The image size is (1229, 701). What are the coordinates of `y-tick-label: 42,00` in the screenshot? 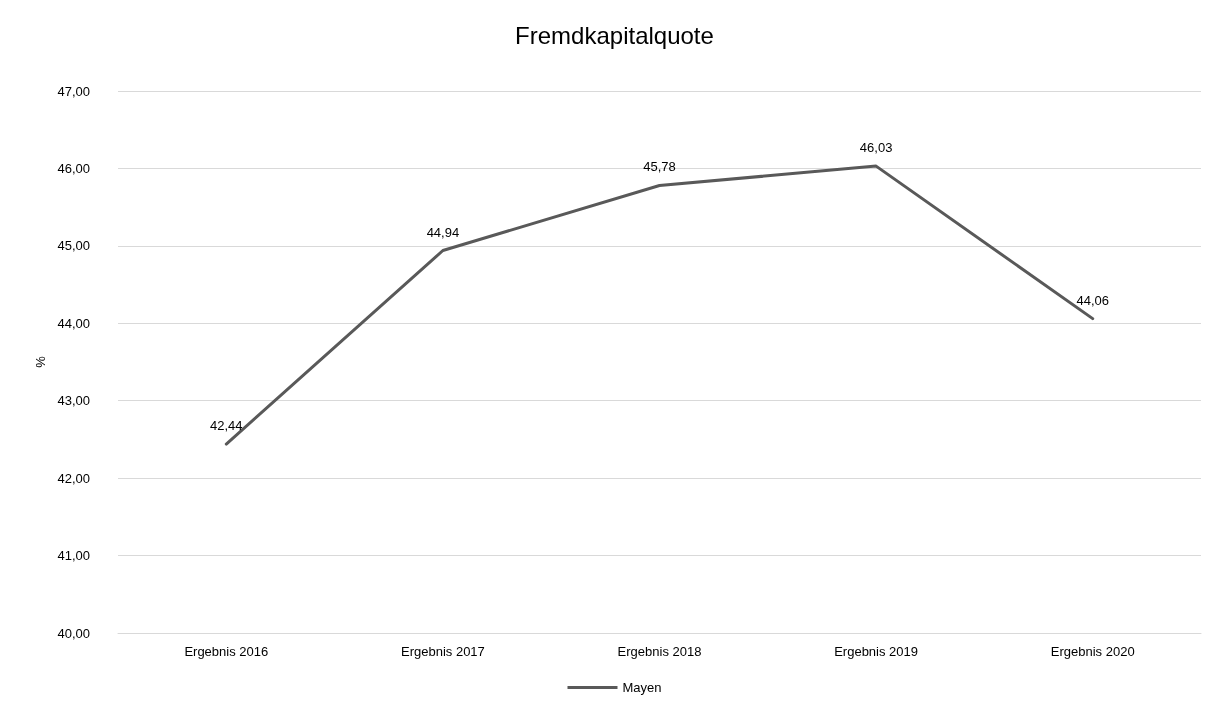 It's located at (73, 478).